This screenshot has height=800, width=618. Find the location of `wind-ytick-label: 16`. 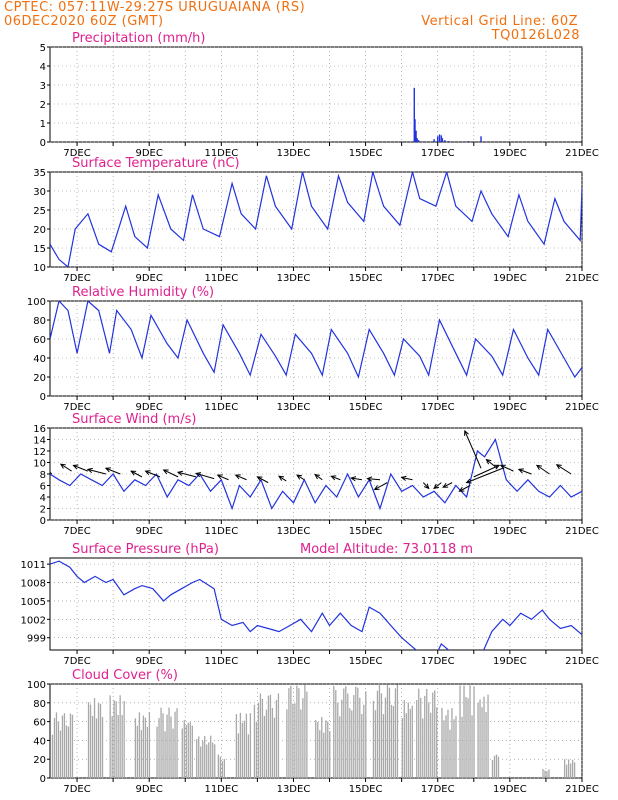

wind-ytick-label: 16 is located at coordinates (39, 429).